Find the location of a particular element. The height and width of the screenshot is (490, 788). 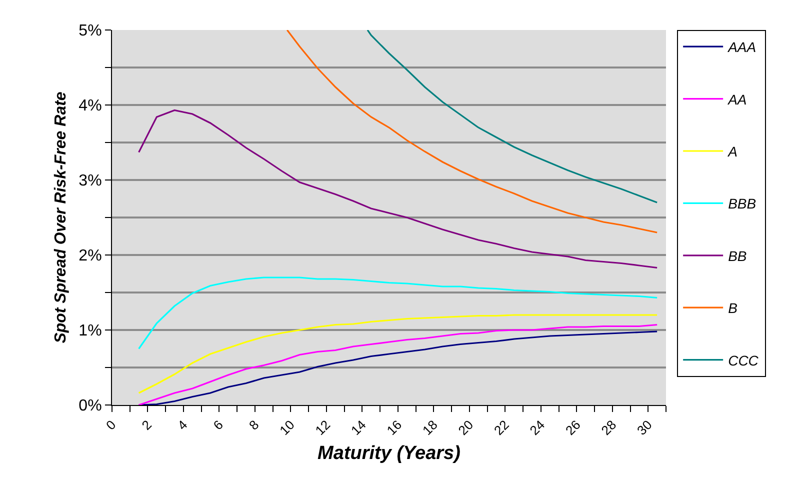

x-axis-title: Maturity (Years) is located at coordinates (389, 453).